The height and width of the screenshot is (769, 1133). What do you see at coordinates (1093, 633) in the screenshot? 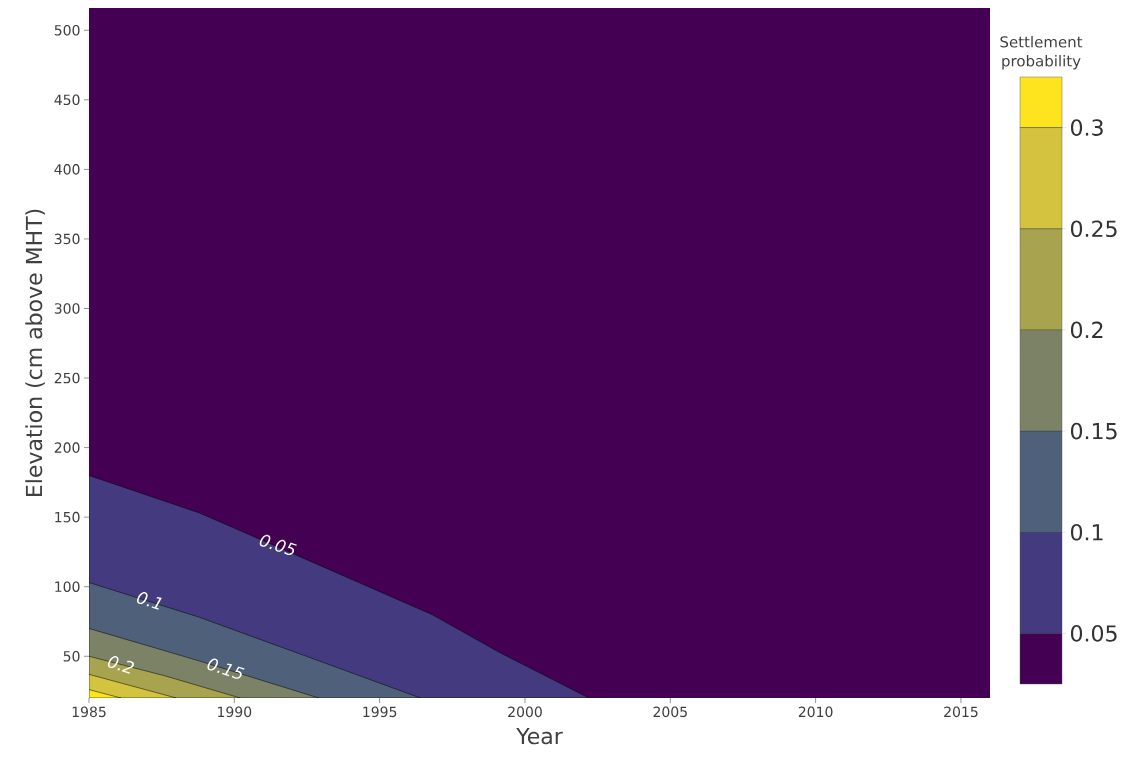
I see `color-bar-label: 0.05` at bounding box center [1093, 633].